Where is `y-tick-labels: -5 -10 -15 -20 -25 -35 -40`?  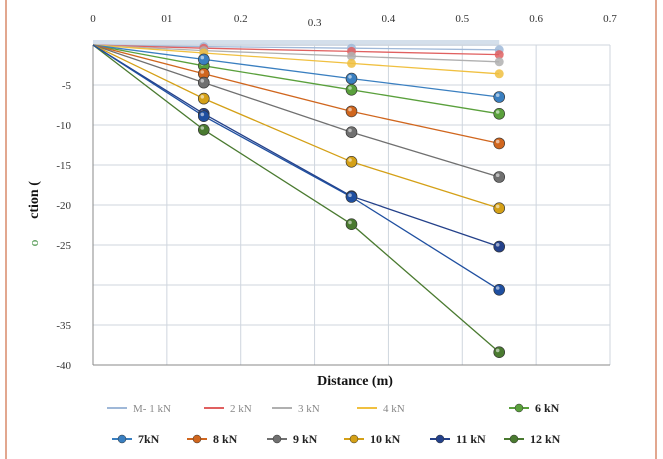
y-tick-labels: -5 -10 -15 -20 -25 -35 -40 is located at coordinates (63, 226).